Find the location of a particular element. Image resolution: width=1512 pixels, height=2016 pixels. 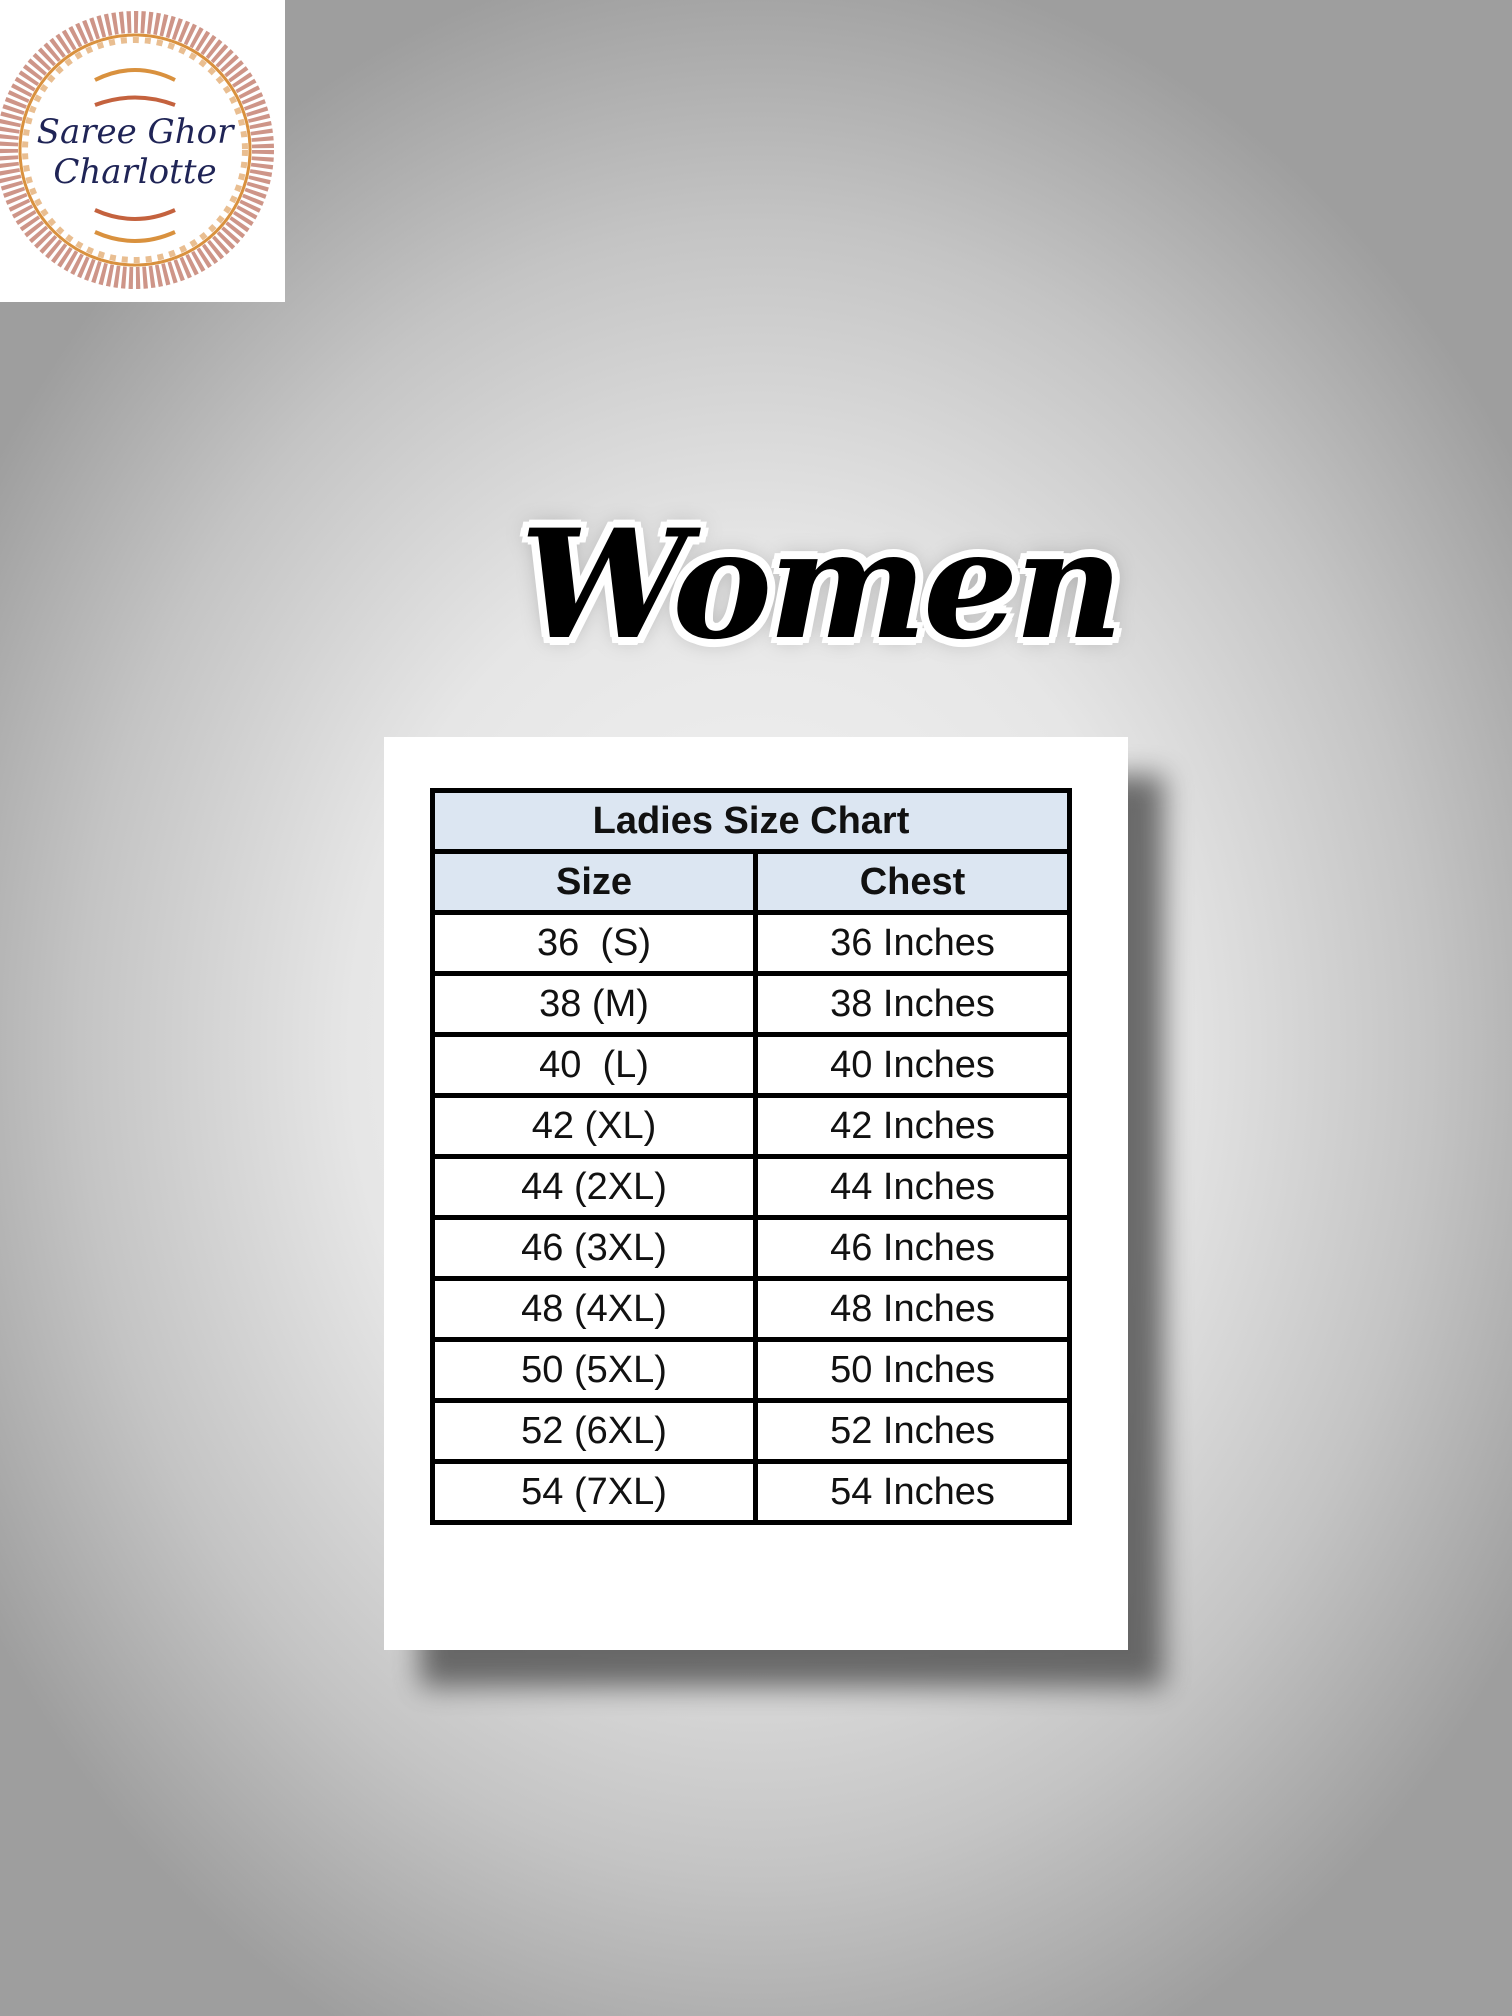

table-row: 40 (L) 40 Inches is located at coordinates (751, 1065).